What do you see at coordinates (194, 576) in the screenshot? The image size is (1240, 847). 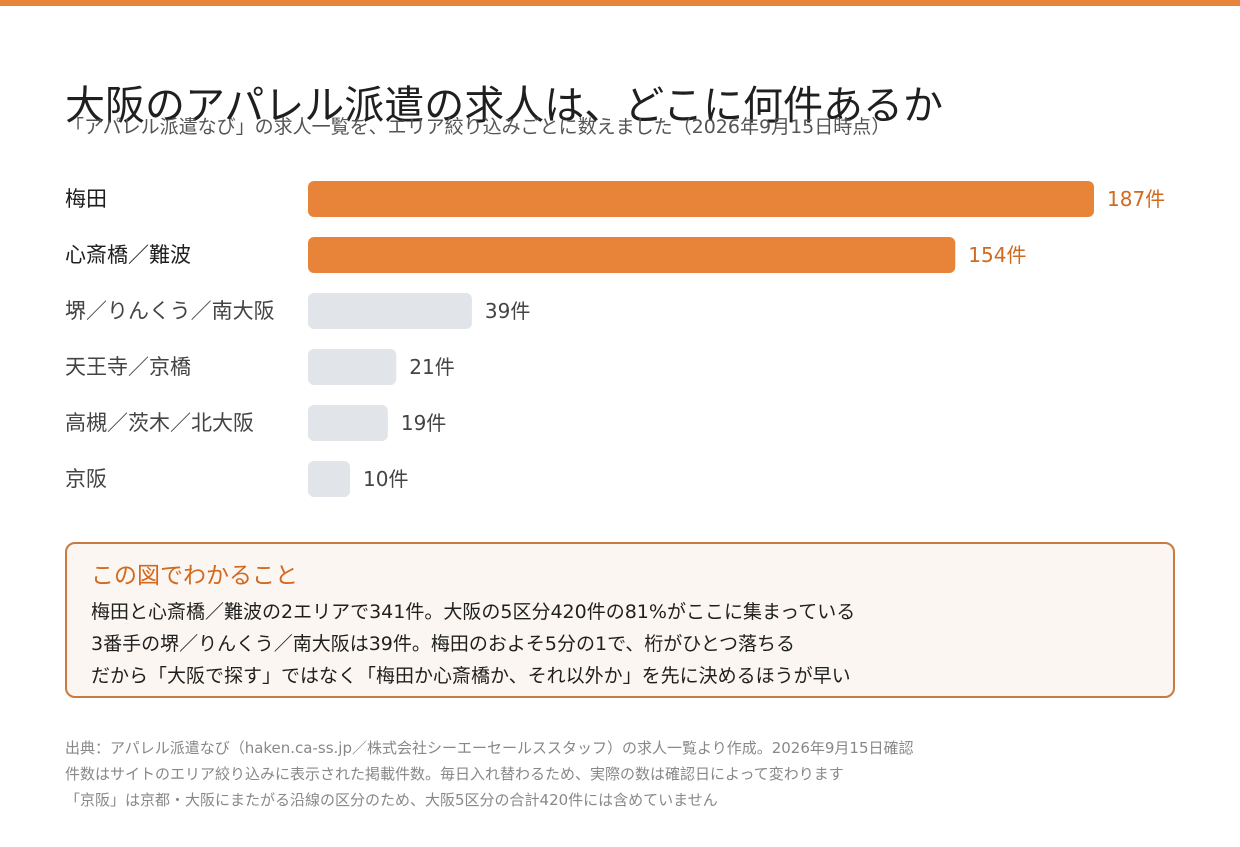 I see `insight-title: この図でわかること` at bounding box center [194, 576].